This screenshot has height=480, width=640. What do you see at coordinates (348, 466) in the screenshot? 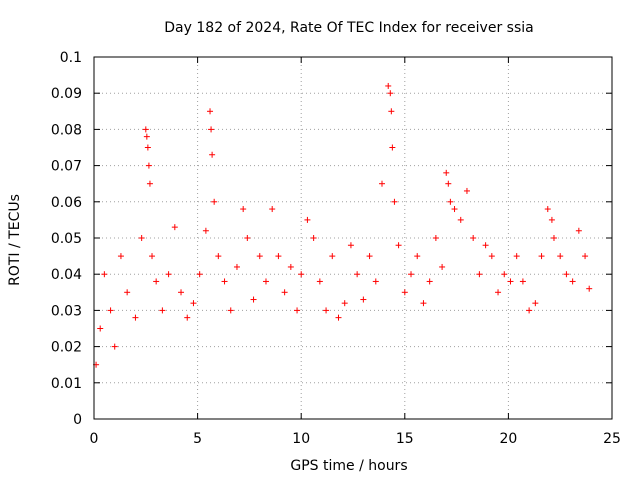
I see `x-axis-label: GPS time / hours` at bounding box center [348, 466].